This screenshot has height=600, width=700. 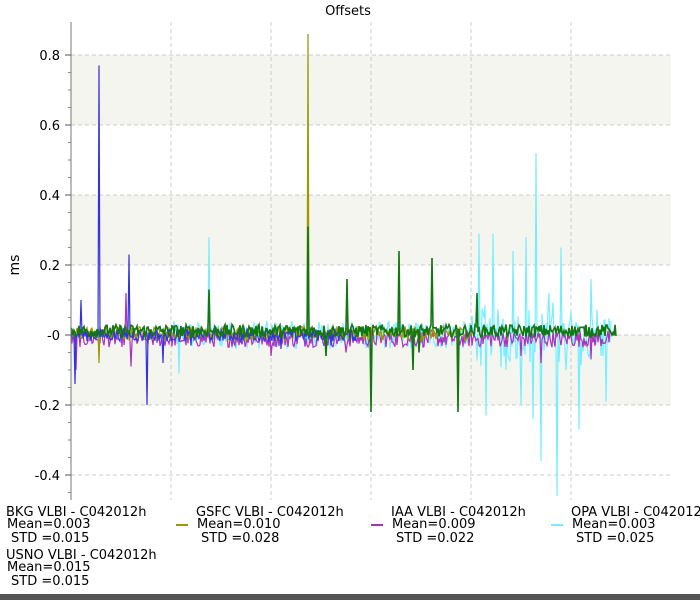 I want to click on legend-std: STD =0.022, so click(x=435, y=538).